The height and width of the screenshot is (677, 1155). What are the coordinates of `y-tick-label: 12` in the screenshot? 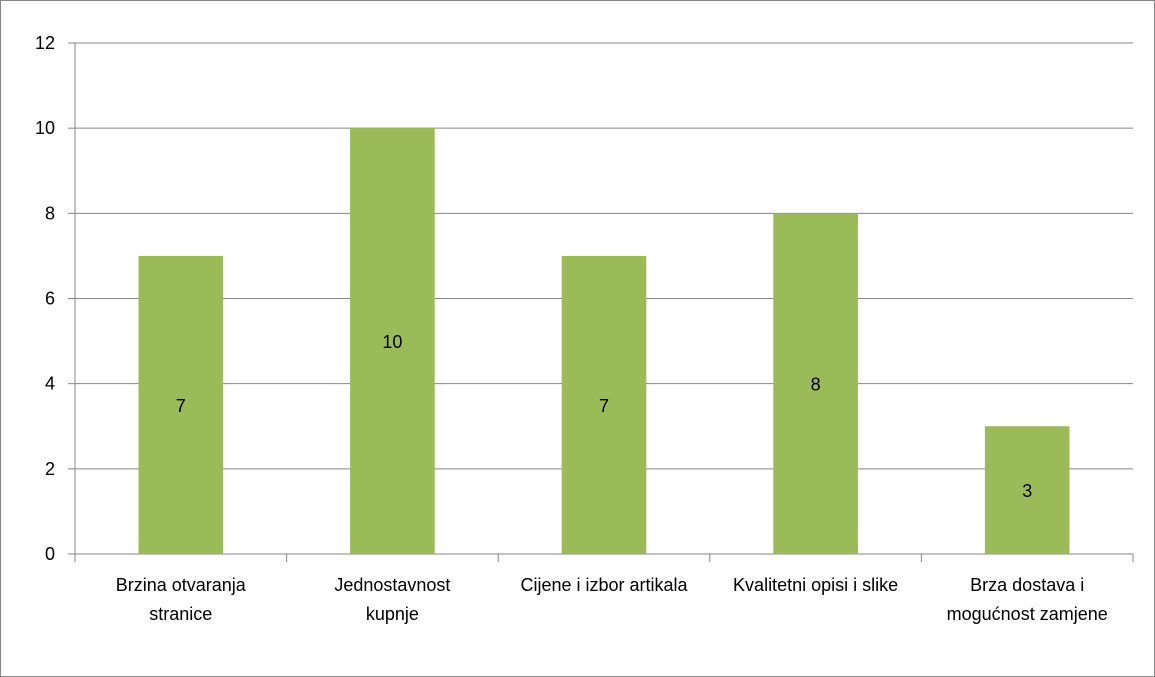 It's located at (45, 43).